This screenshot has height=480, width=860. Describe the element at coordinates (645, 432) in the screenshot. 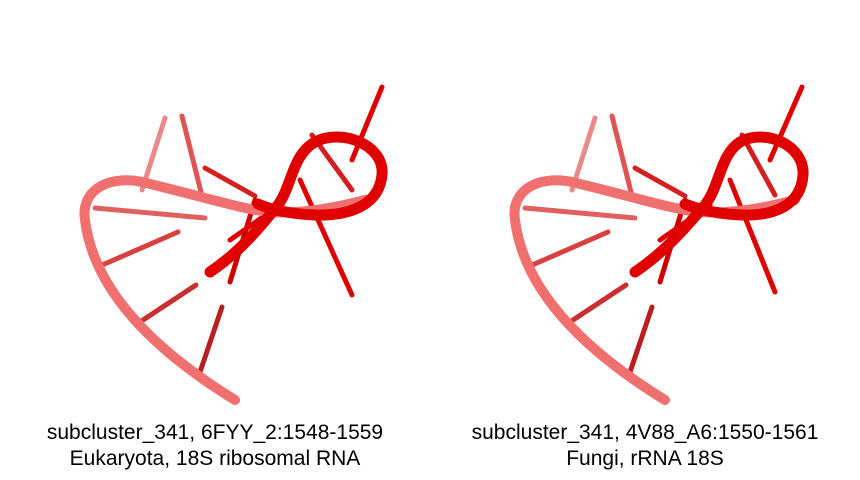

I see `caption-line-1: subcluster_341, 4V88_A6:1550-1561` at that location.